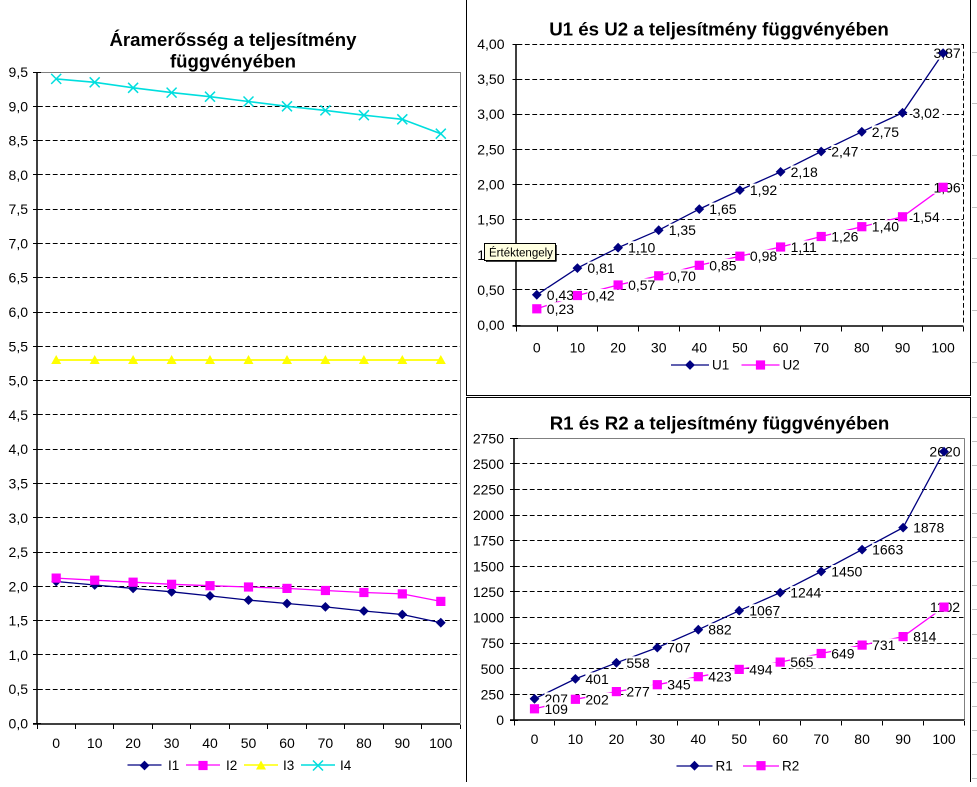 The image size is (977, 787). Describe the element at coordinates (231, 765) in the screenshot. I see `svg-text: I2` at that location.